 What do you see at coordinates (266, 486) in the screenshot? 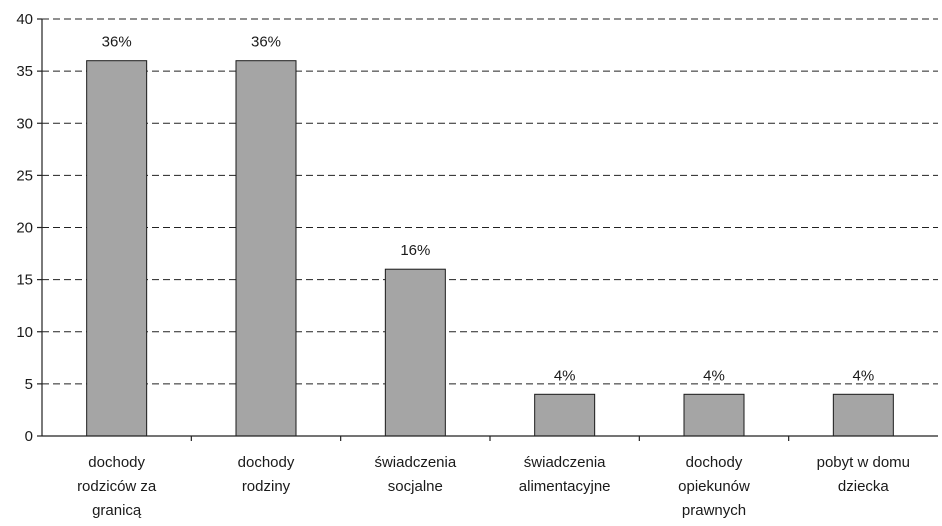
I see `category-label-line: rodziny` at bounding box center [266, 486].